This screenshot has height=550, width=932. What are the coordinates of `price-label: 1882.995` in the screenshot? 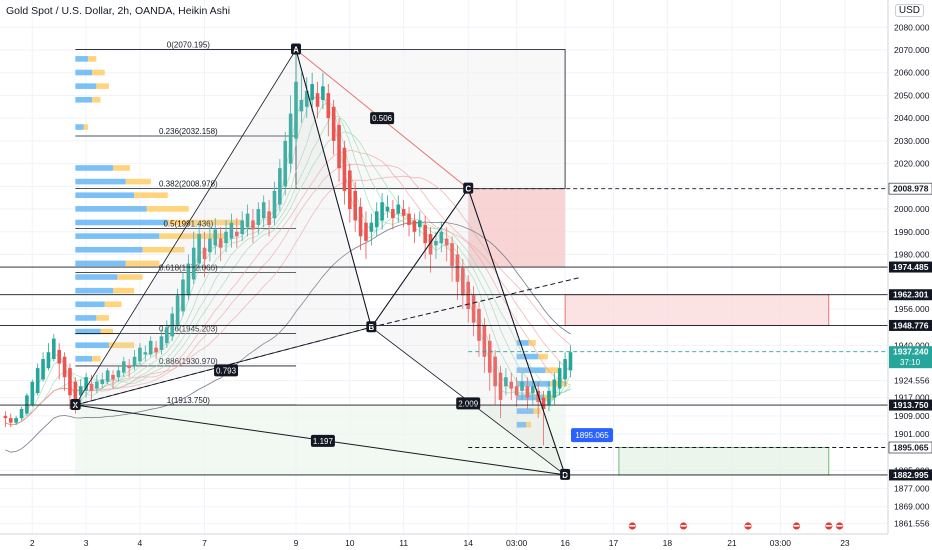 It's located at (911, 475).